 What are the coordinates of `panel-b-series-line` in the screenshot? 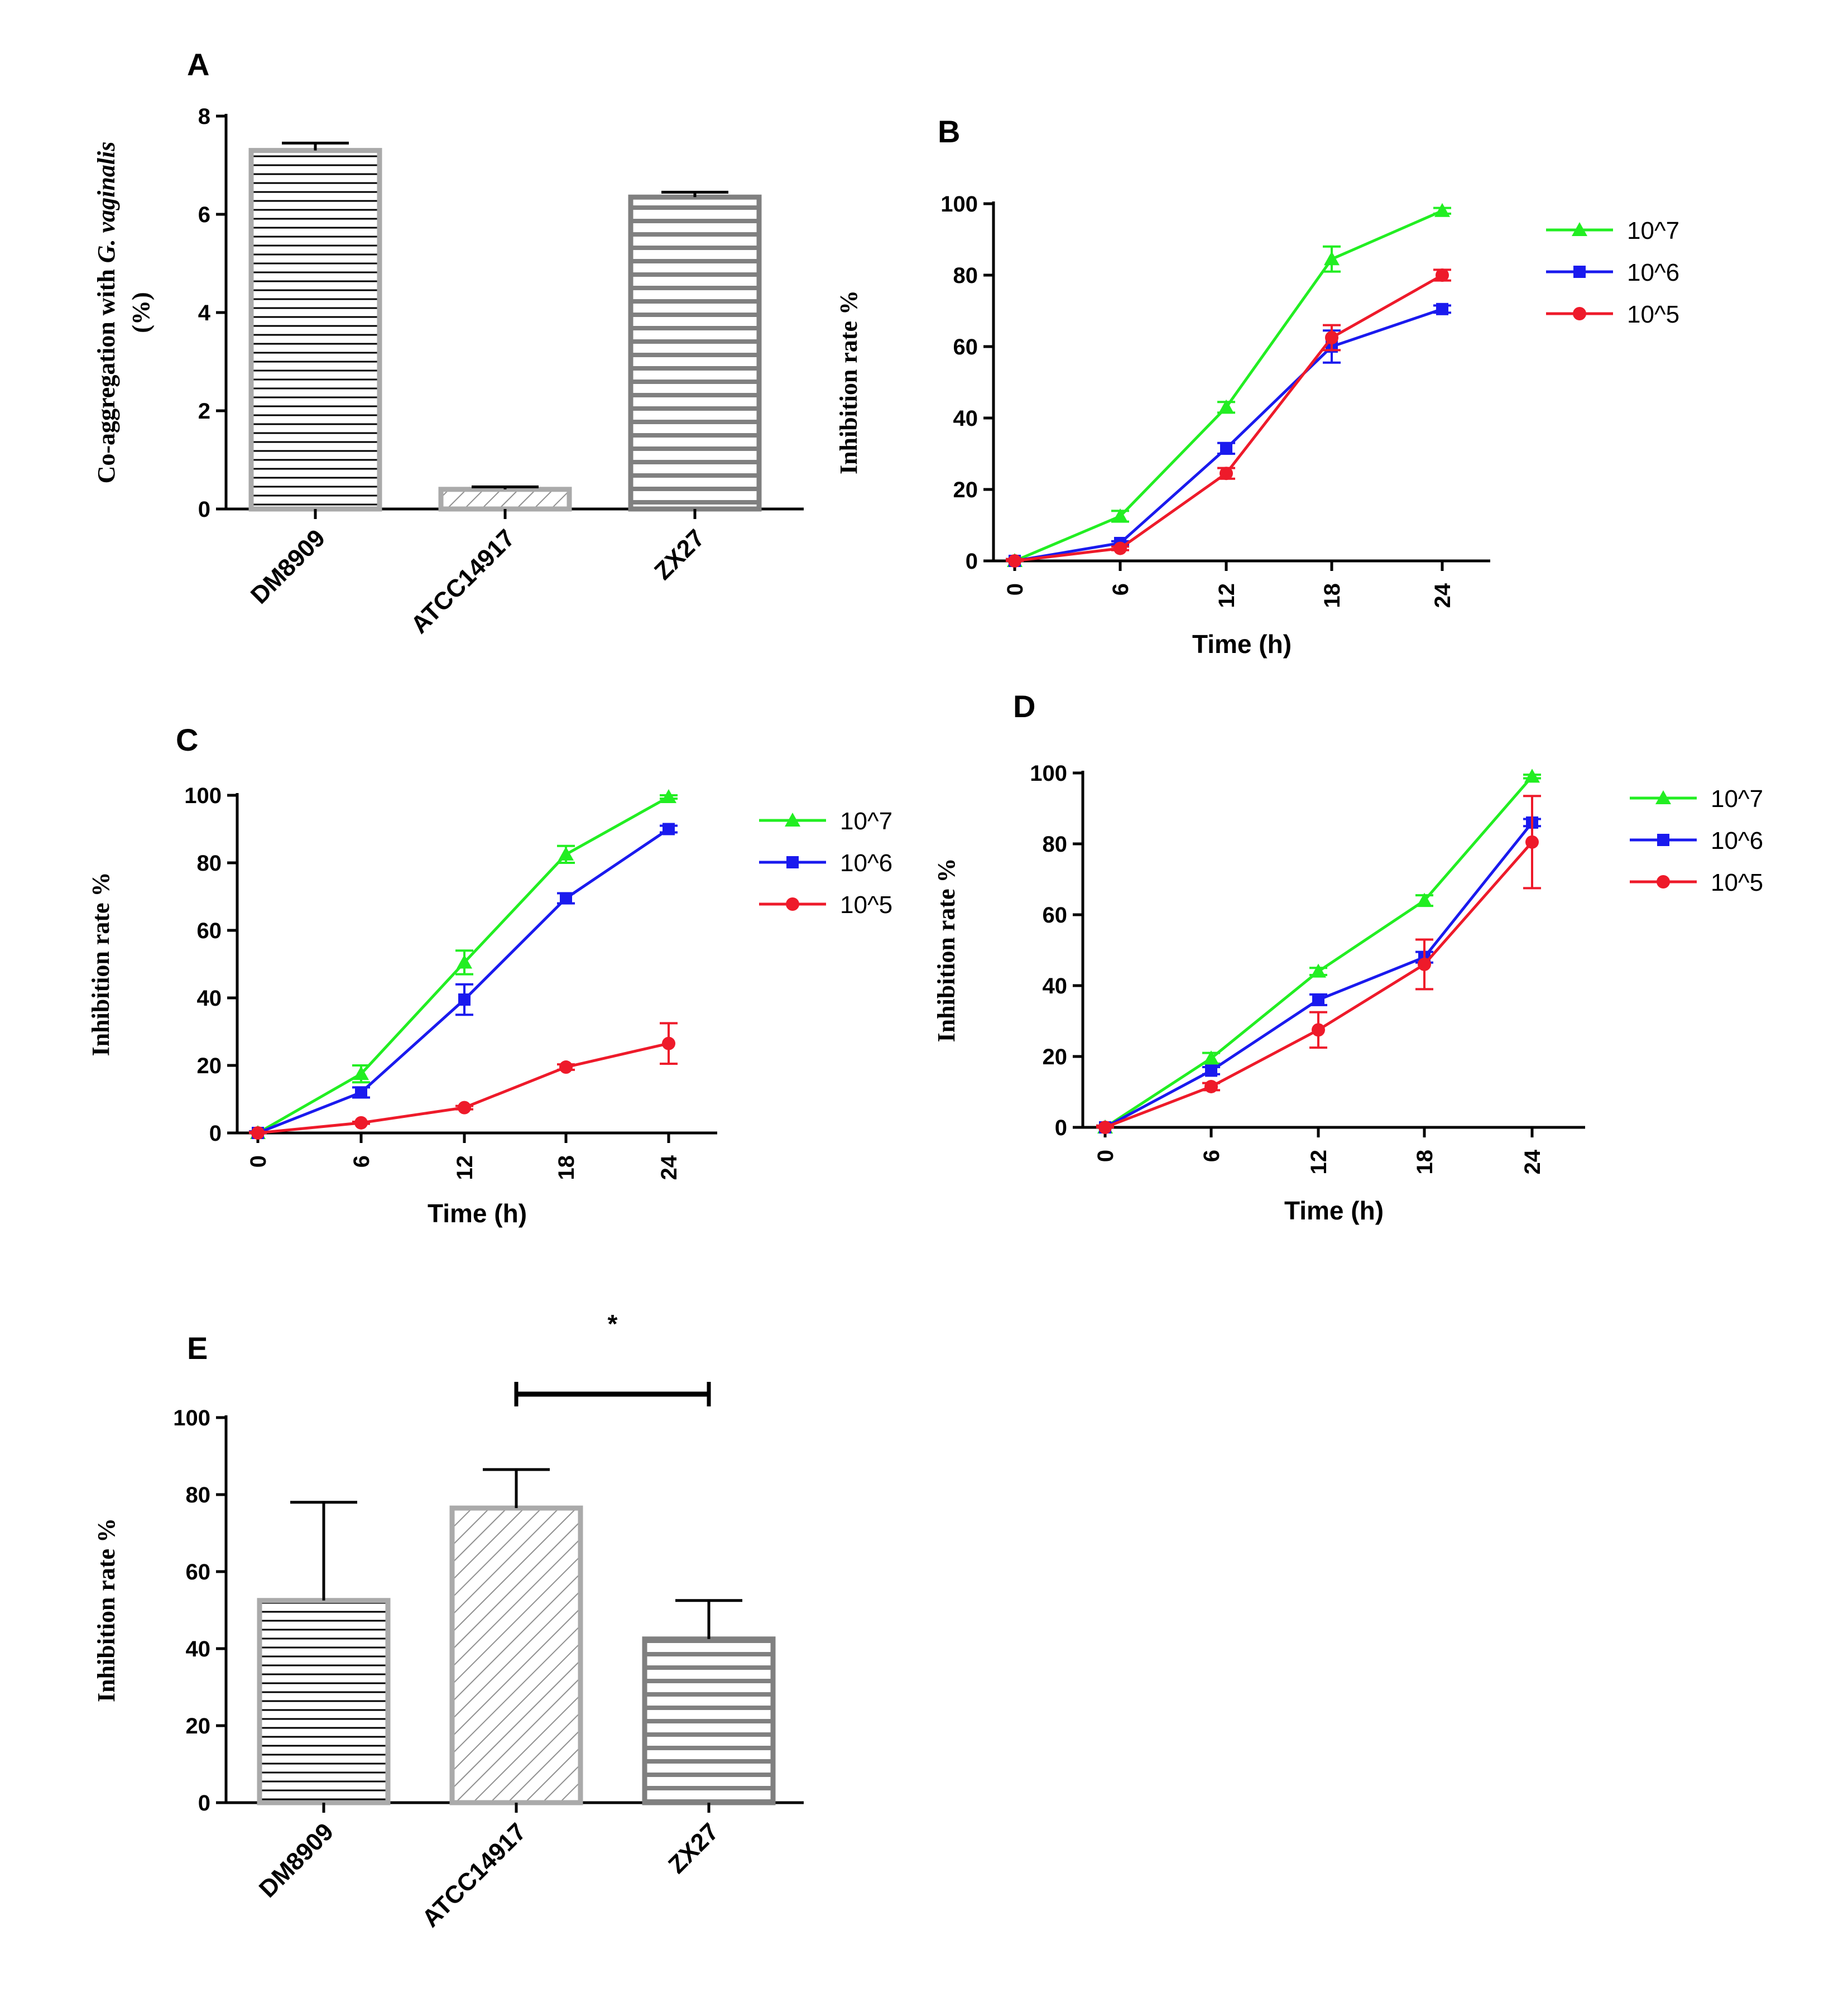 It's located at (1228, 386).